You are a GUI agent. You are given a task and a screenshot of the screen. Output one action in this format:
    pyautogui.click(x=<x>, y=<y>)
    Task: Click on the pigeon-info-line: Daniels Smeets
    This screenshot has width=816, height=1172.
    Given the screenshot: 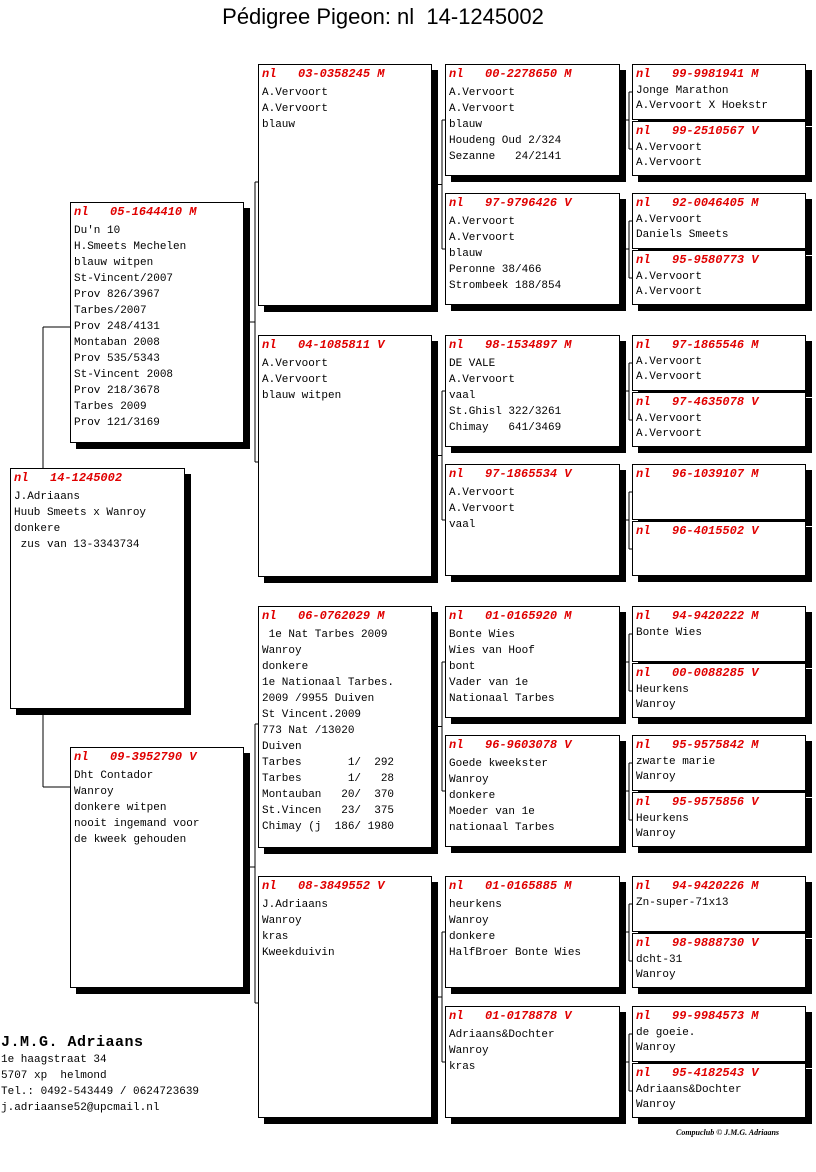 What is the action you would take?
    pyautogui.click(x=682, y=235)
    